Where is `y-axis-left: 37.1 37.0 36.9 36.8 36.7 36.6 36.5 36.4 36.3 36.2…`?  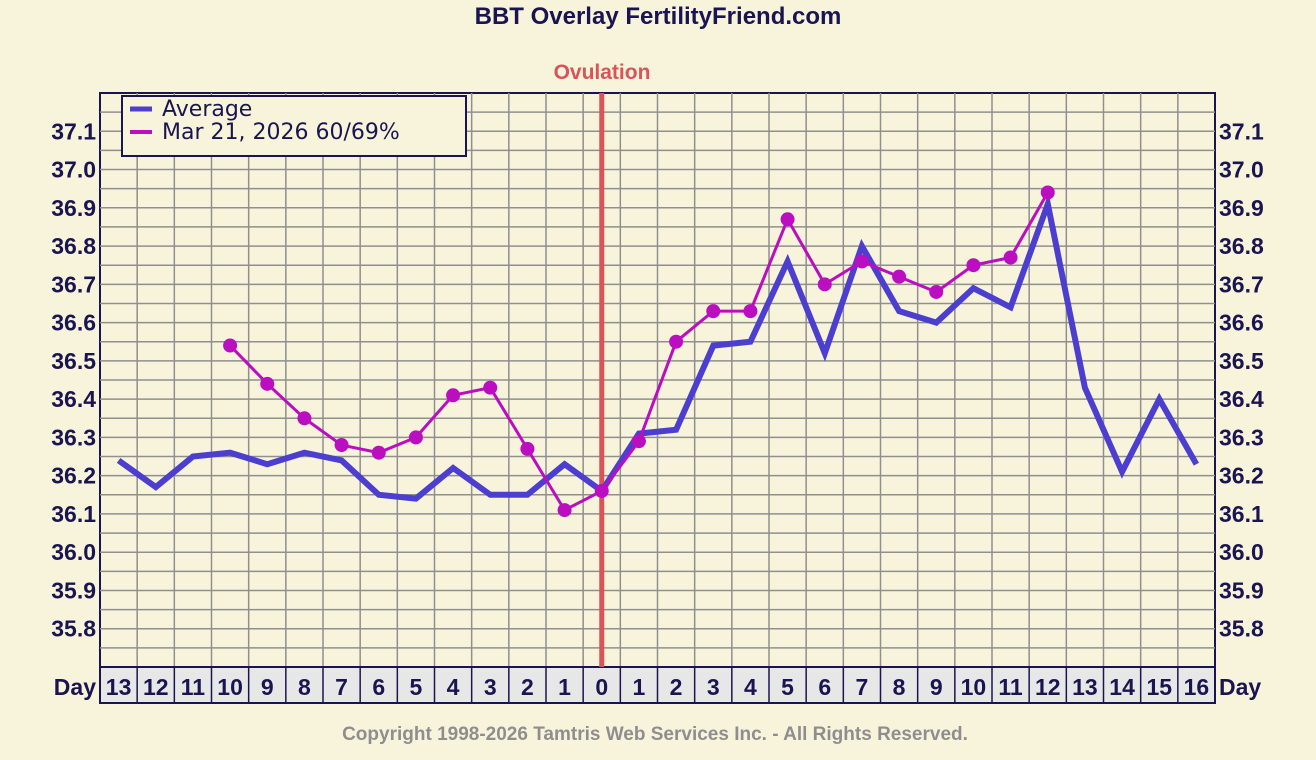
y-axis-left: 37.1 37.0 36.9 36.8 36.7 36.6 36.5 36.4 36.3 36.2… is located at coordinates (73, 379).